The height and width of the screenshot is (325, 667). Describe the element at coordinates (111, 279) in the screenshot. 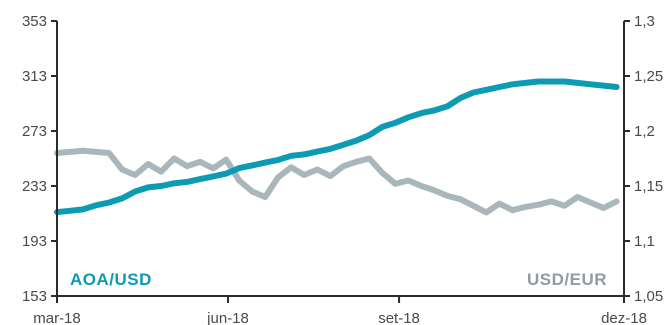

I see `series-label-aoa-usd: AOA/USD` at that location.